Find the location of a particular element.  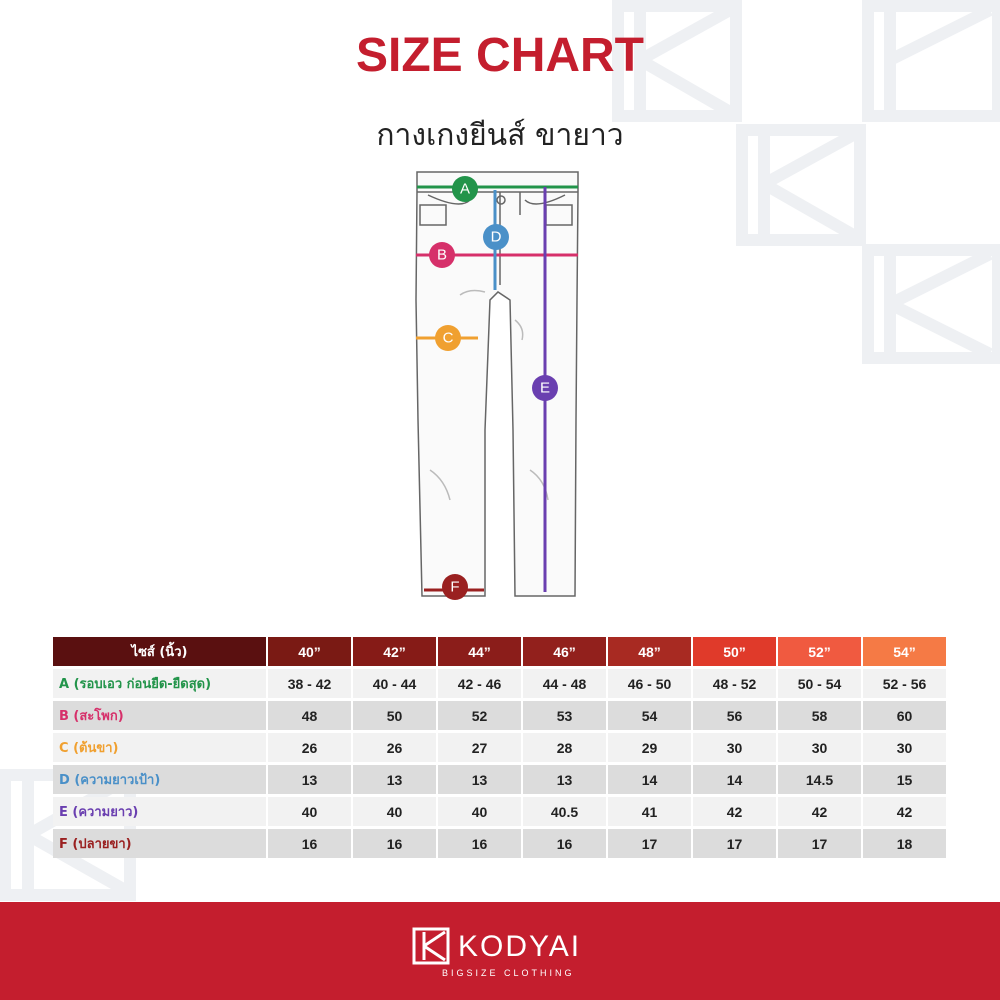

row-label: F (ปลายขา) is located at coordinates (159, 843).